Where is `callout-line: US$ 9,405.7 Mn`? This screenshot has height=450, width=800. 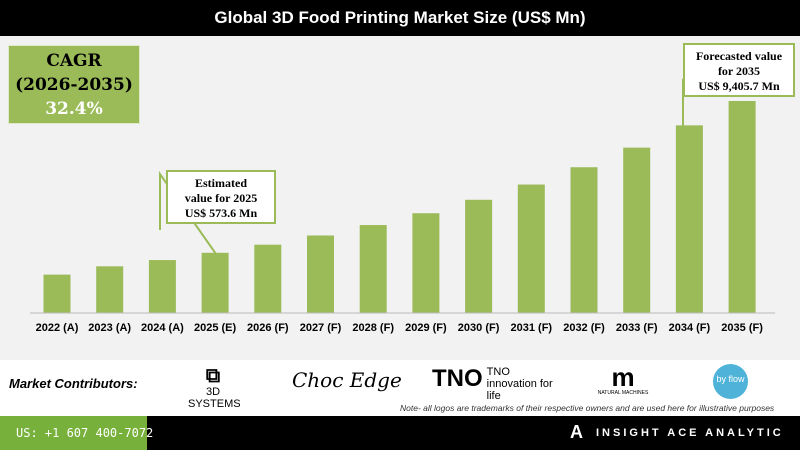 callout-line: US$ 9,405.7 Mn is located at coordinates (739, 86).